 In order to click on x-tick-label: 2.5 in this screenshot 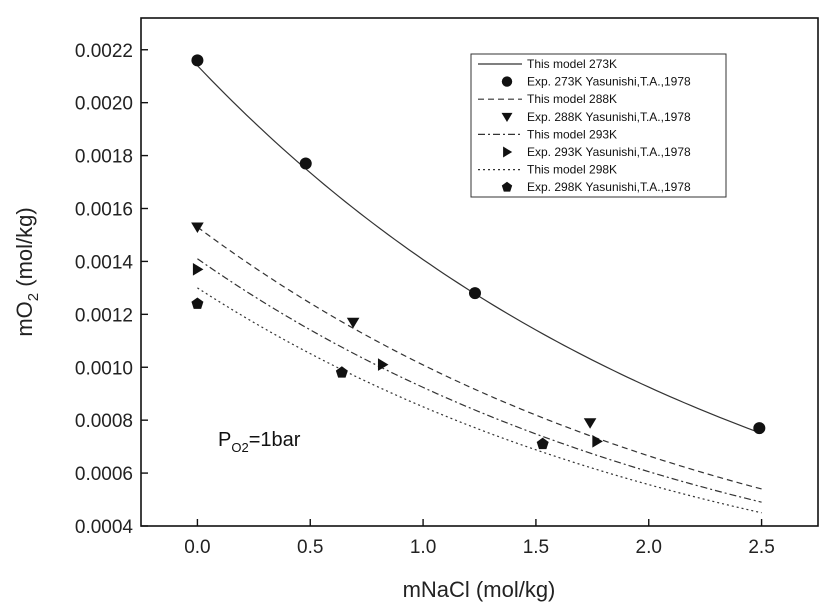, I will do `click(761, 547)`.